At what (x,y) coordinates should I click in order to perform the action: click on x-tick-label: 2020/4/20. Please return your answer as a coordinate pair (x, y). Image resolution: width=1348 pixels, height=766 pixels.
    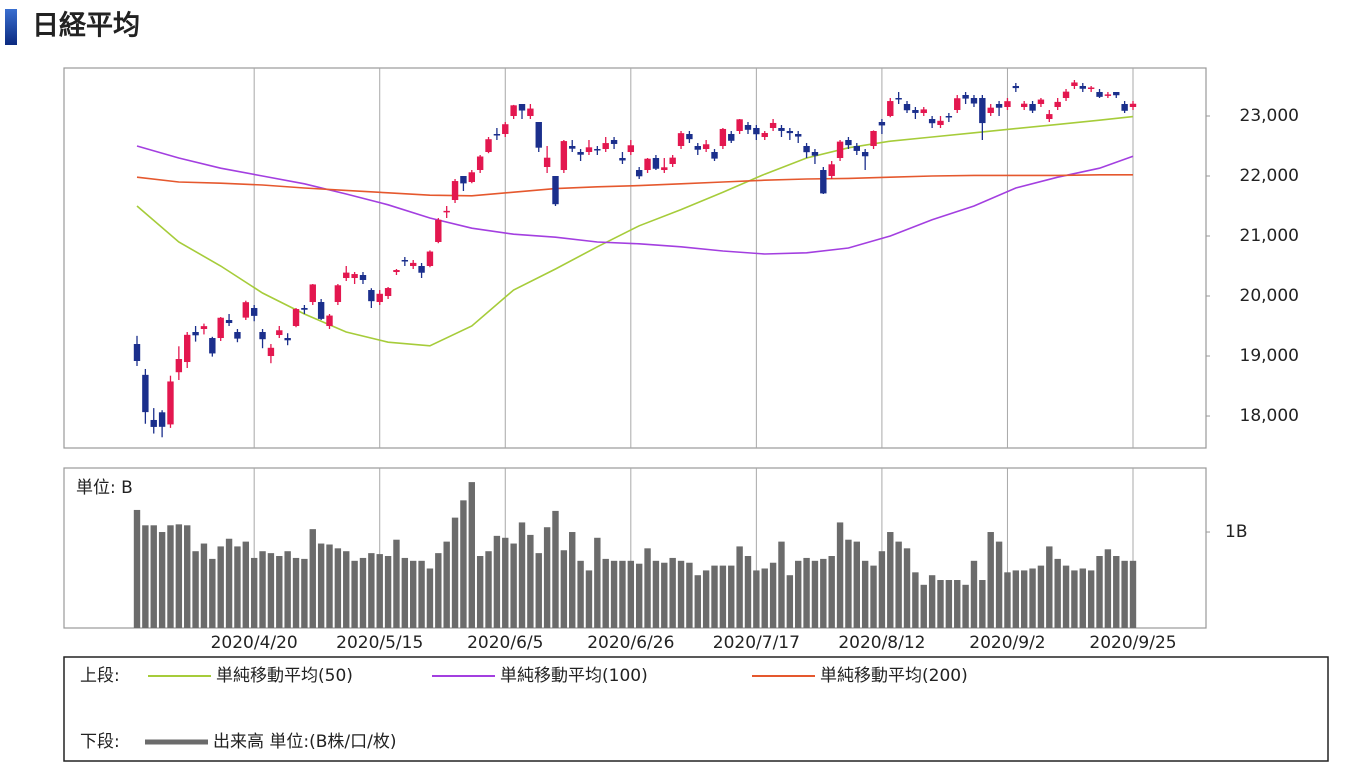
    Looking at the image, I should click on (254, 643).